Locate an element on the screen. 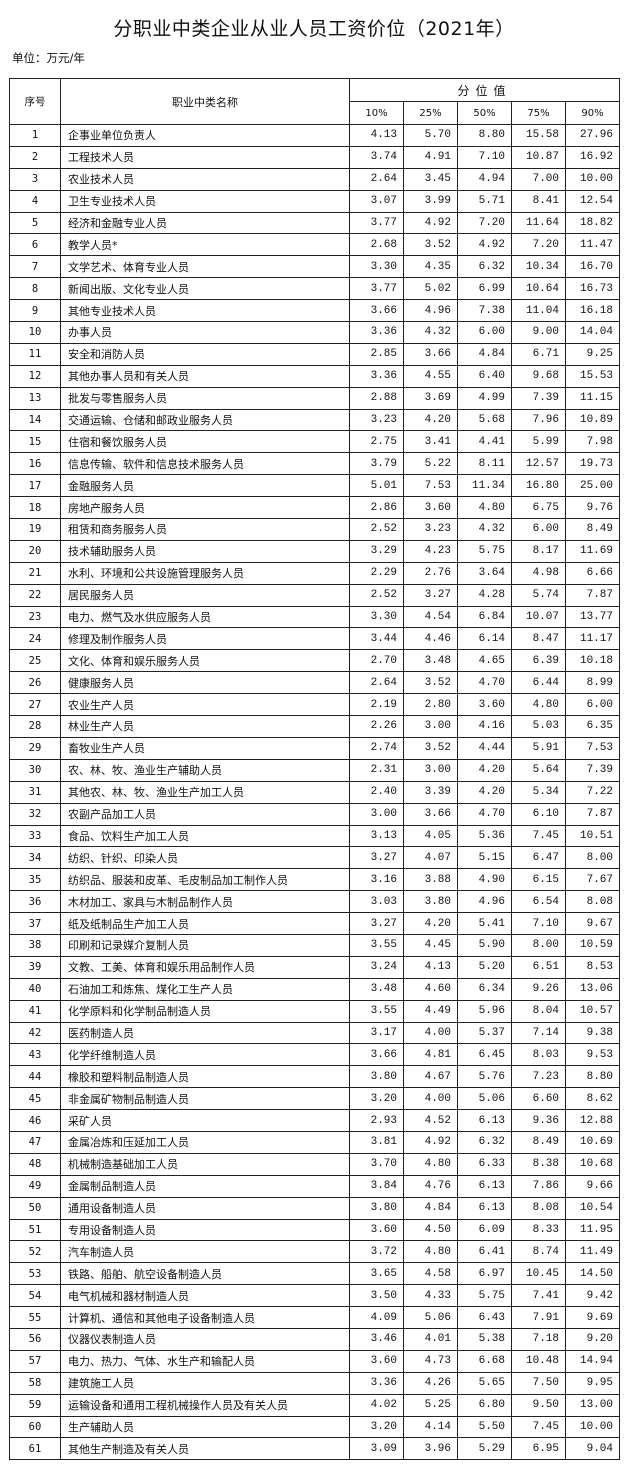 The image size is (628, 1466). cell-p10: 4.13 is located at coordinates (376, 135).